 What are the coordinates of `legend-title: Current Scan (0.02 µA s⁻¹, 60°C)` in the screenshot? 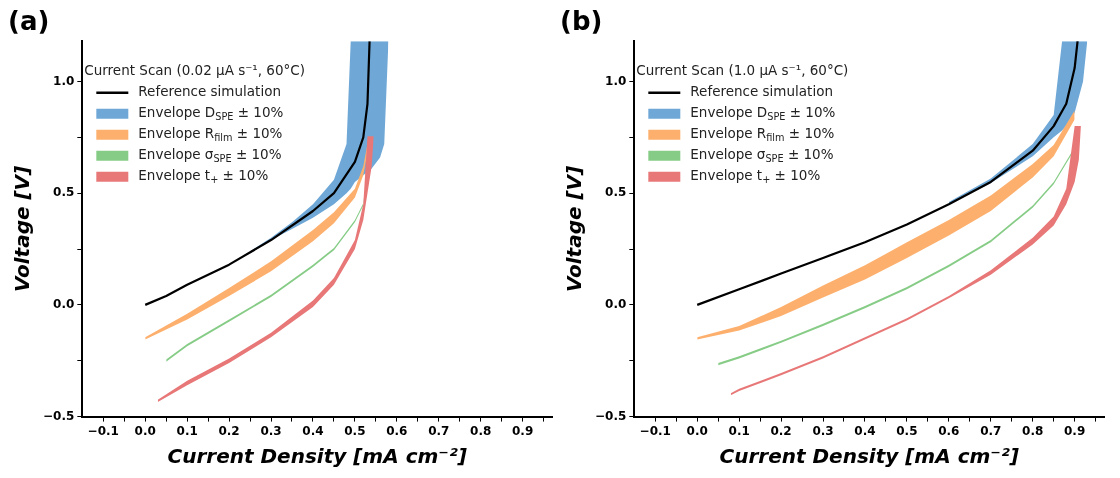 It's located at (194, 70).